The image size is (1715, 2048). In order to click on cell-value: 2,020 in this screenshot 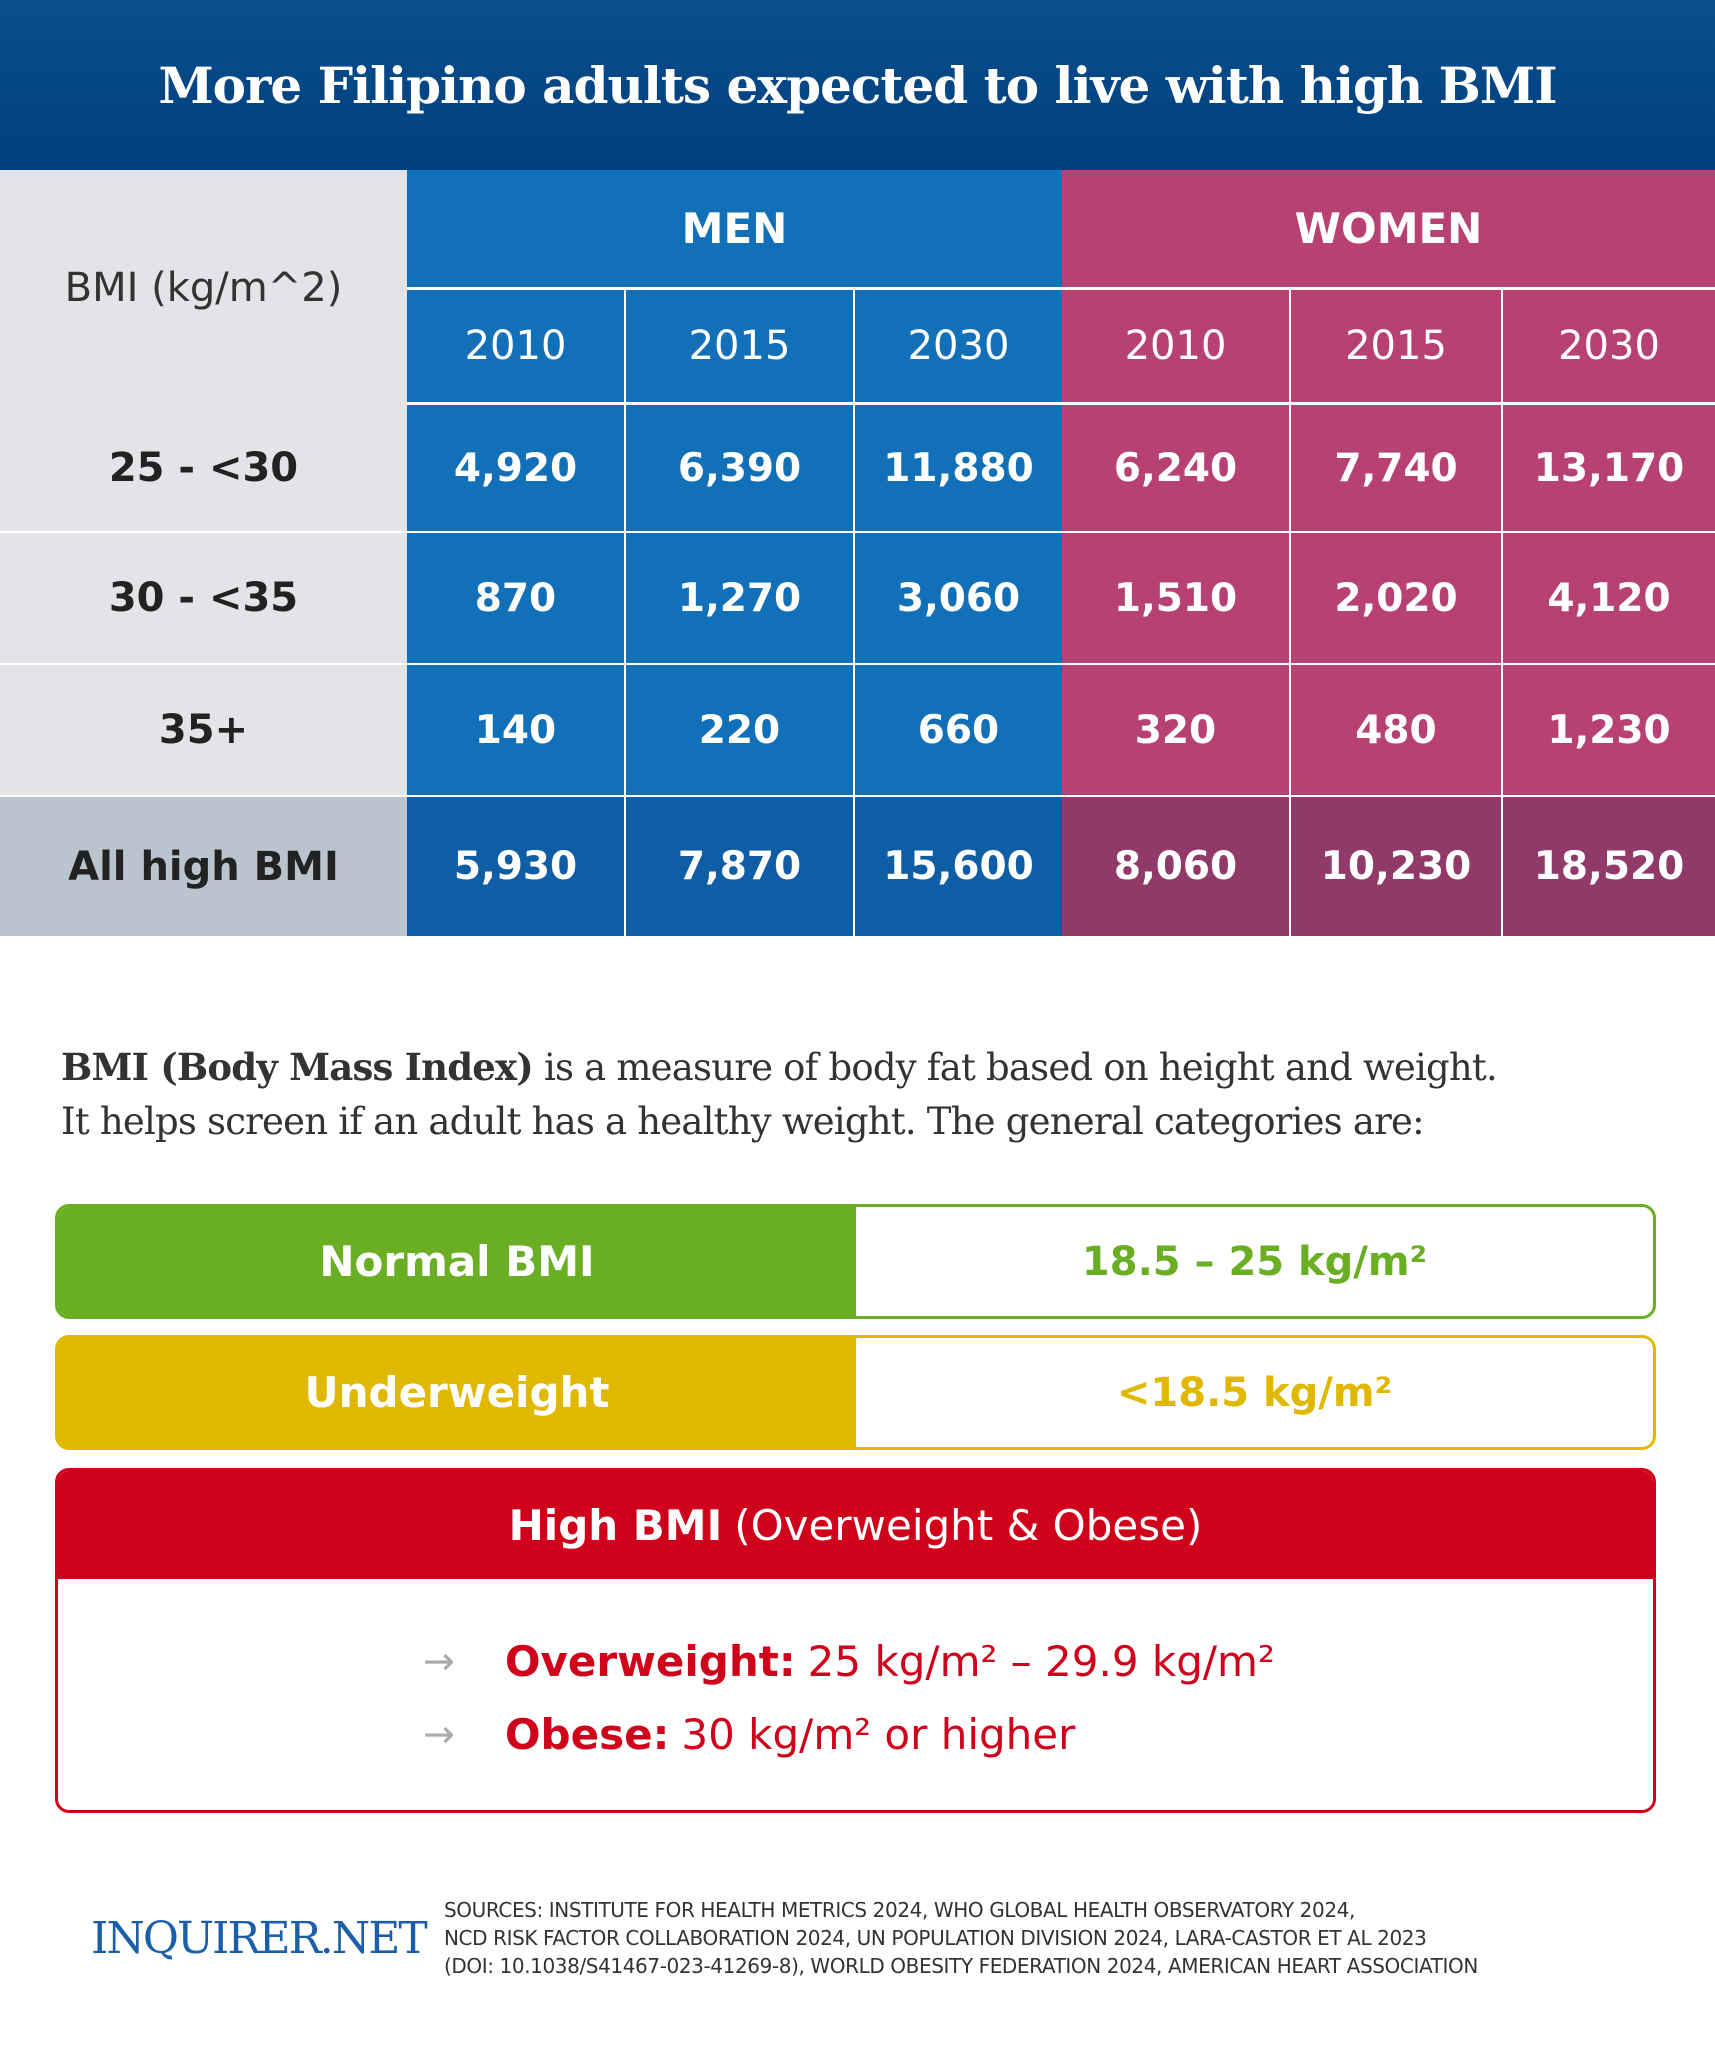, I will do `click(1395, 599)`.